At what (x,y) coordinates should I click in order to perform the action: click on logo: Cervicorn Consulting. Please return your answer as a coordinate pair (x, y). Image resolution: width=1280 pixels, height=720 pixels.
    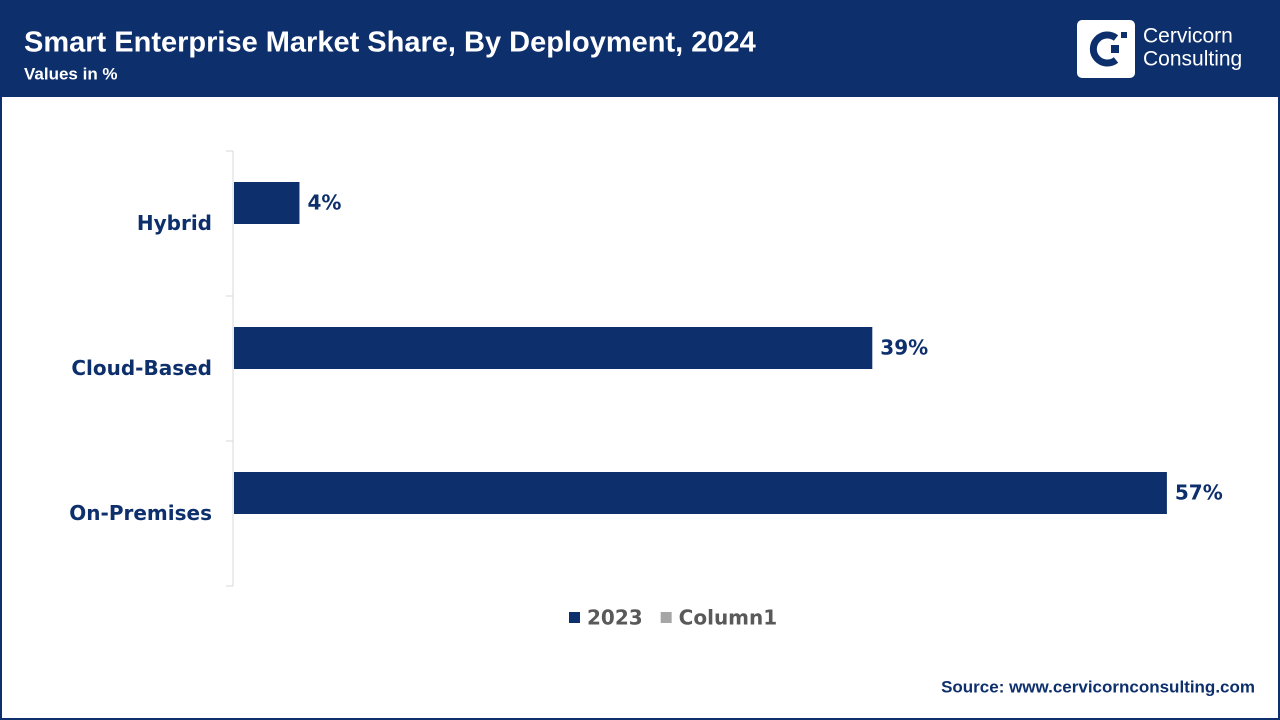
    Looking at the image, I should click on (1159, 49).